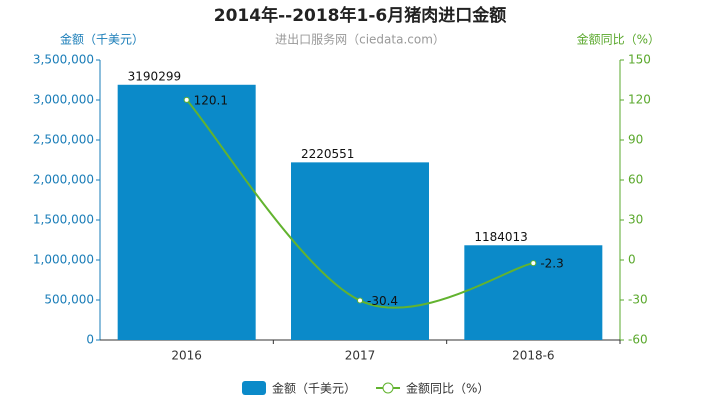 The height and width of the screenshot is (400, 720). What do you see at coordinates (211, 100) in the screenshot?
I see `line-value-label: 120.1` at bounding box center [211, 100].